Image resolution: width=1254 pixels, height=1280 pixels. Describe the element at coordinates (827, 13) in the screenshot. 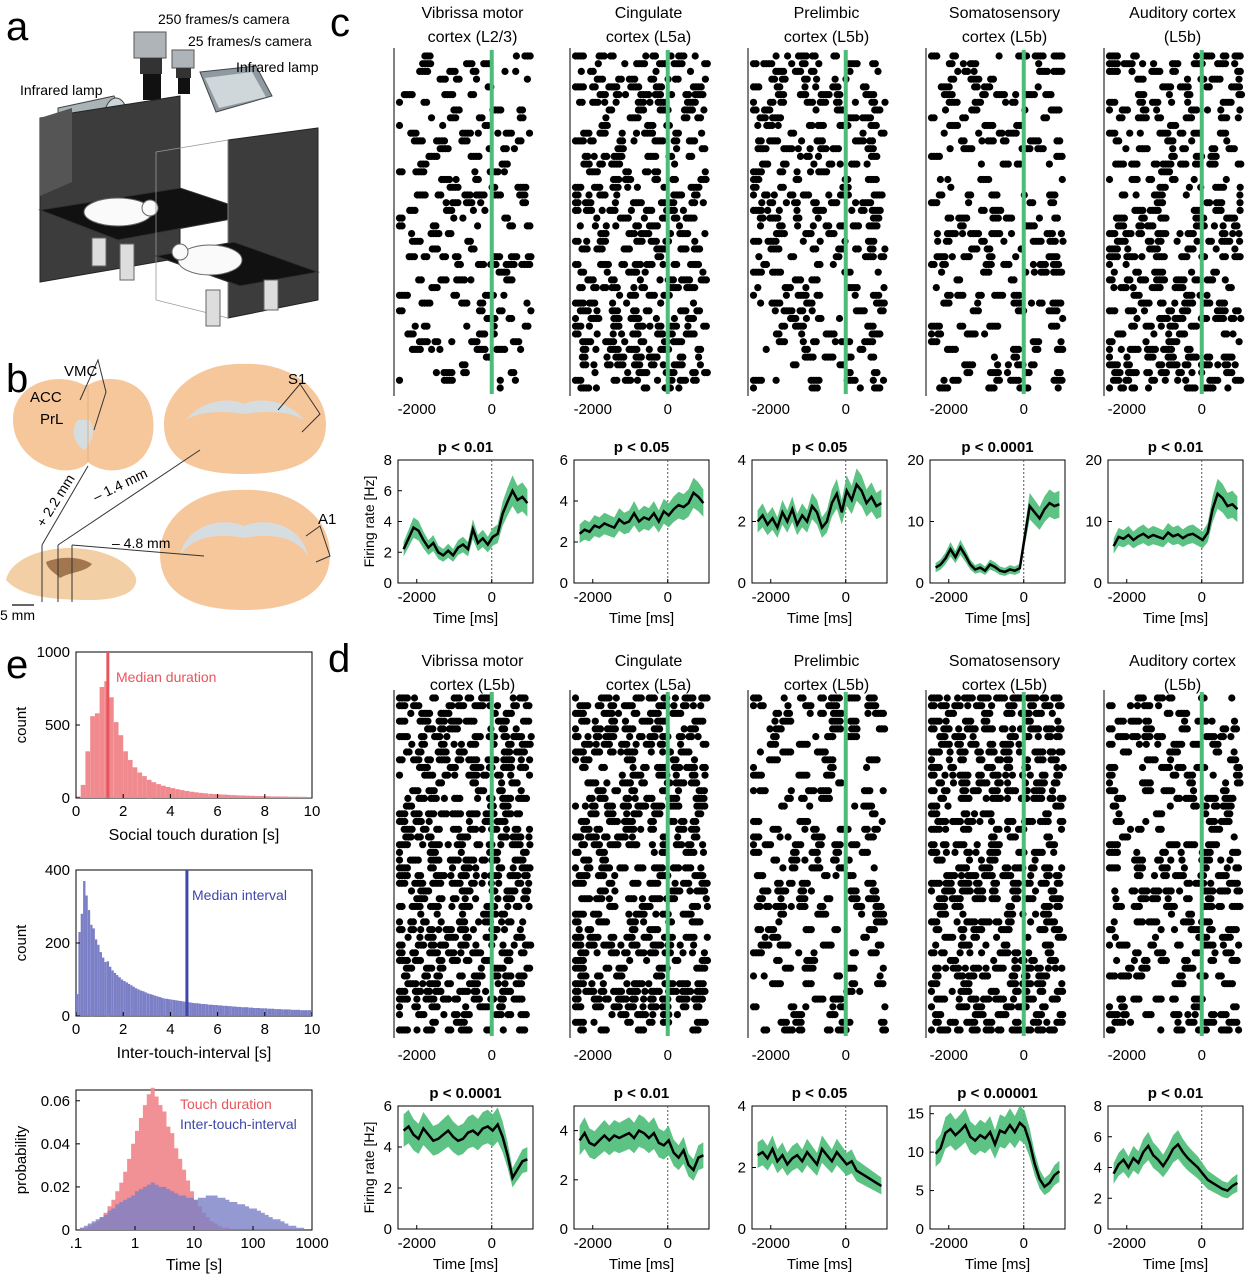

I see `raster-title-line1: Prelimbic` at that location.